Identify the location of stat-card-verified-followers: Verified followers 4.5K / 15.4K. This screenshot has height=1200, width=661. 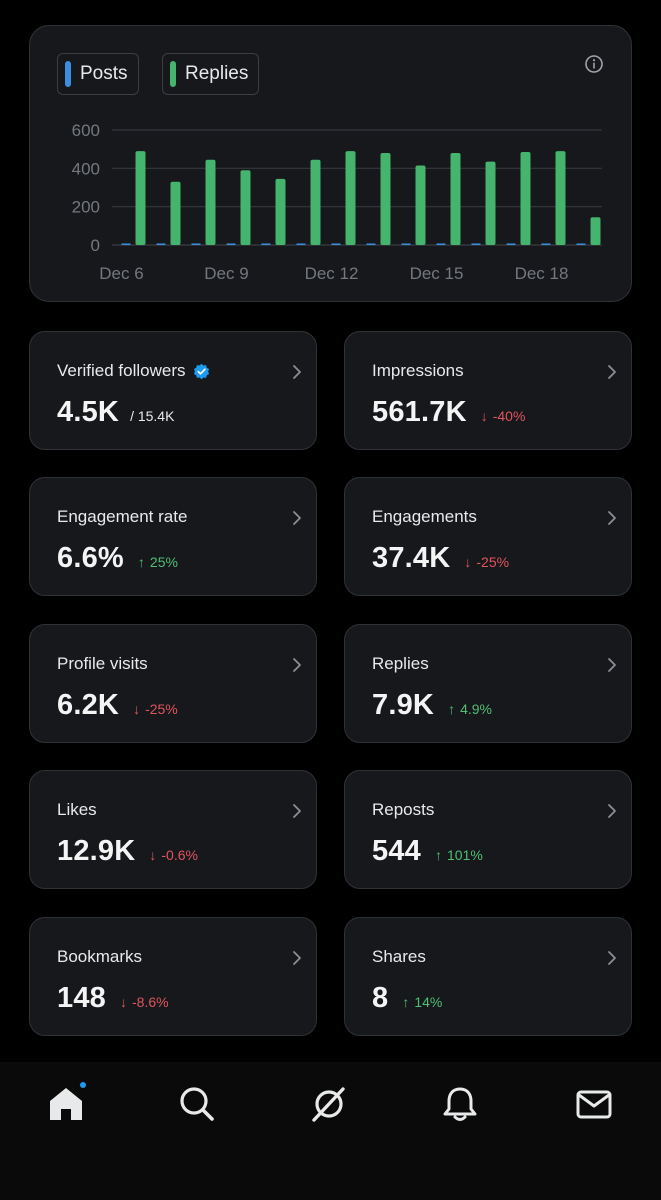
(173, 390).